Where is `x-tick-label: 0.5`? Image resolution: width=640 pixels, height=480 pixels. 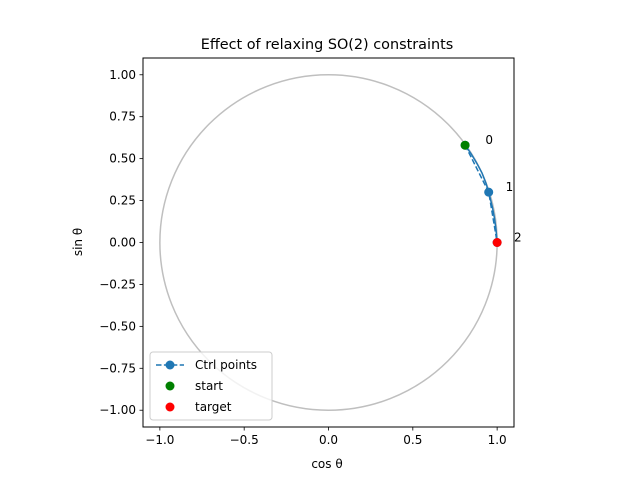 x-tick-label: 0.5 is located at coordinates (412, 440).